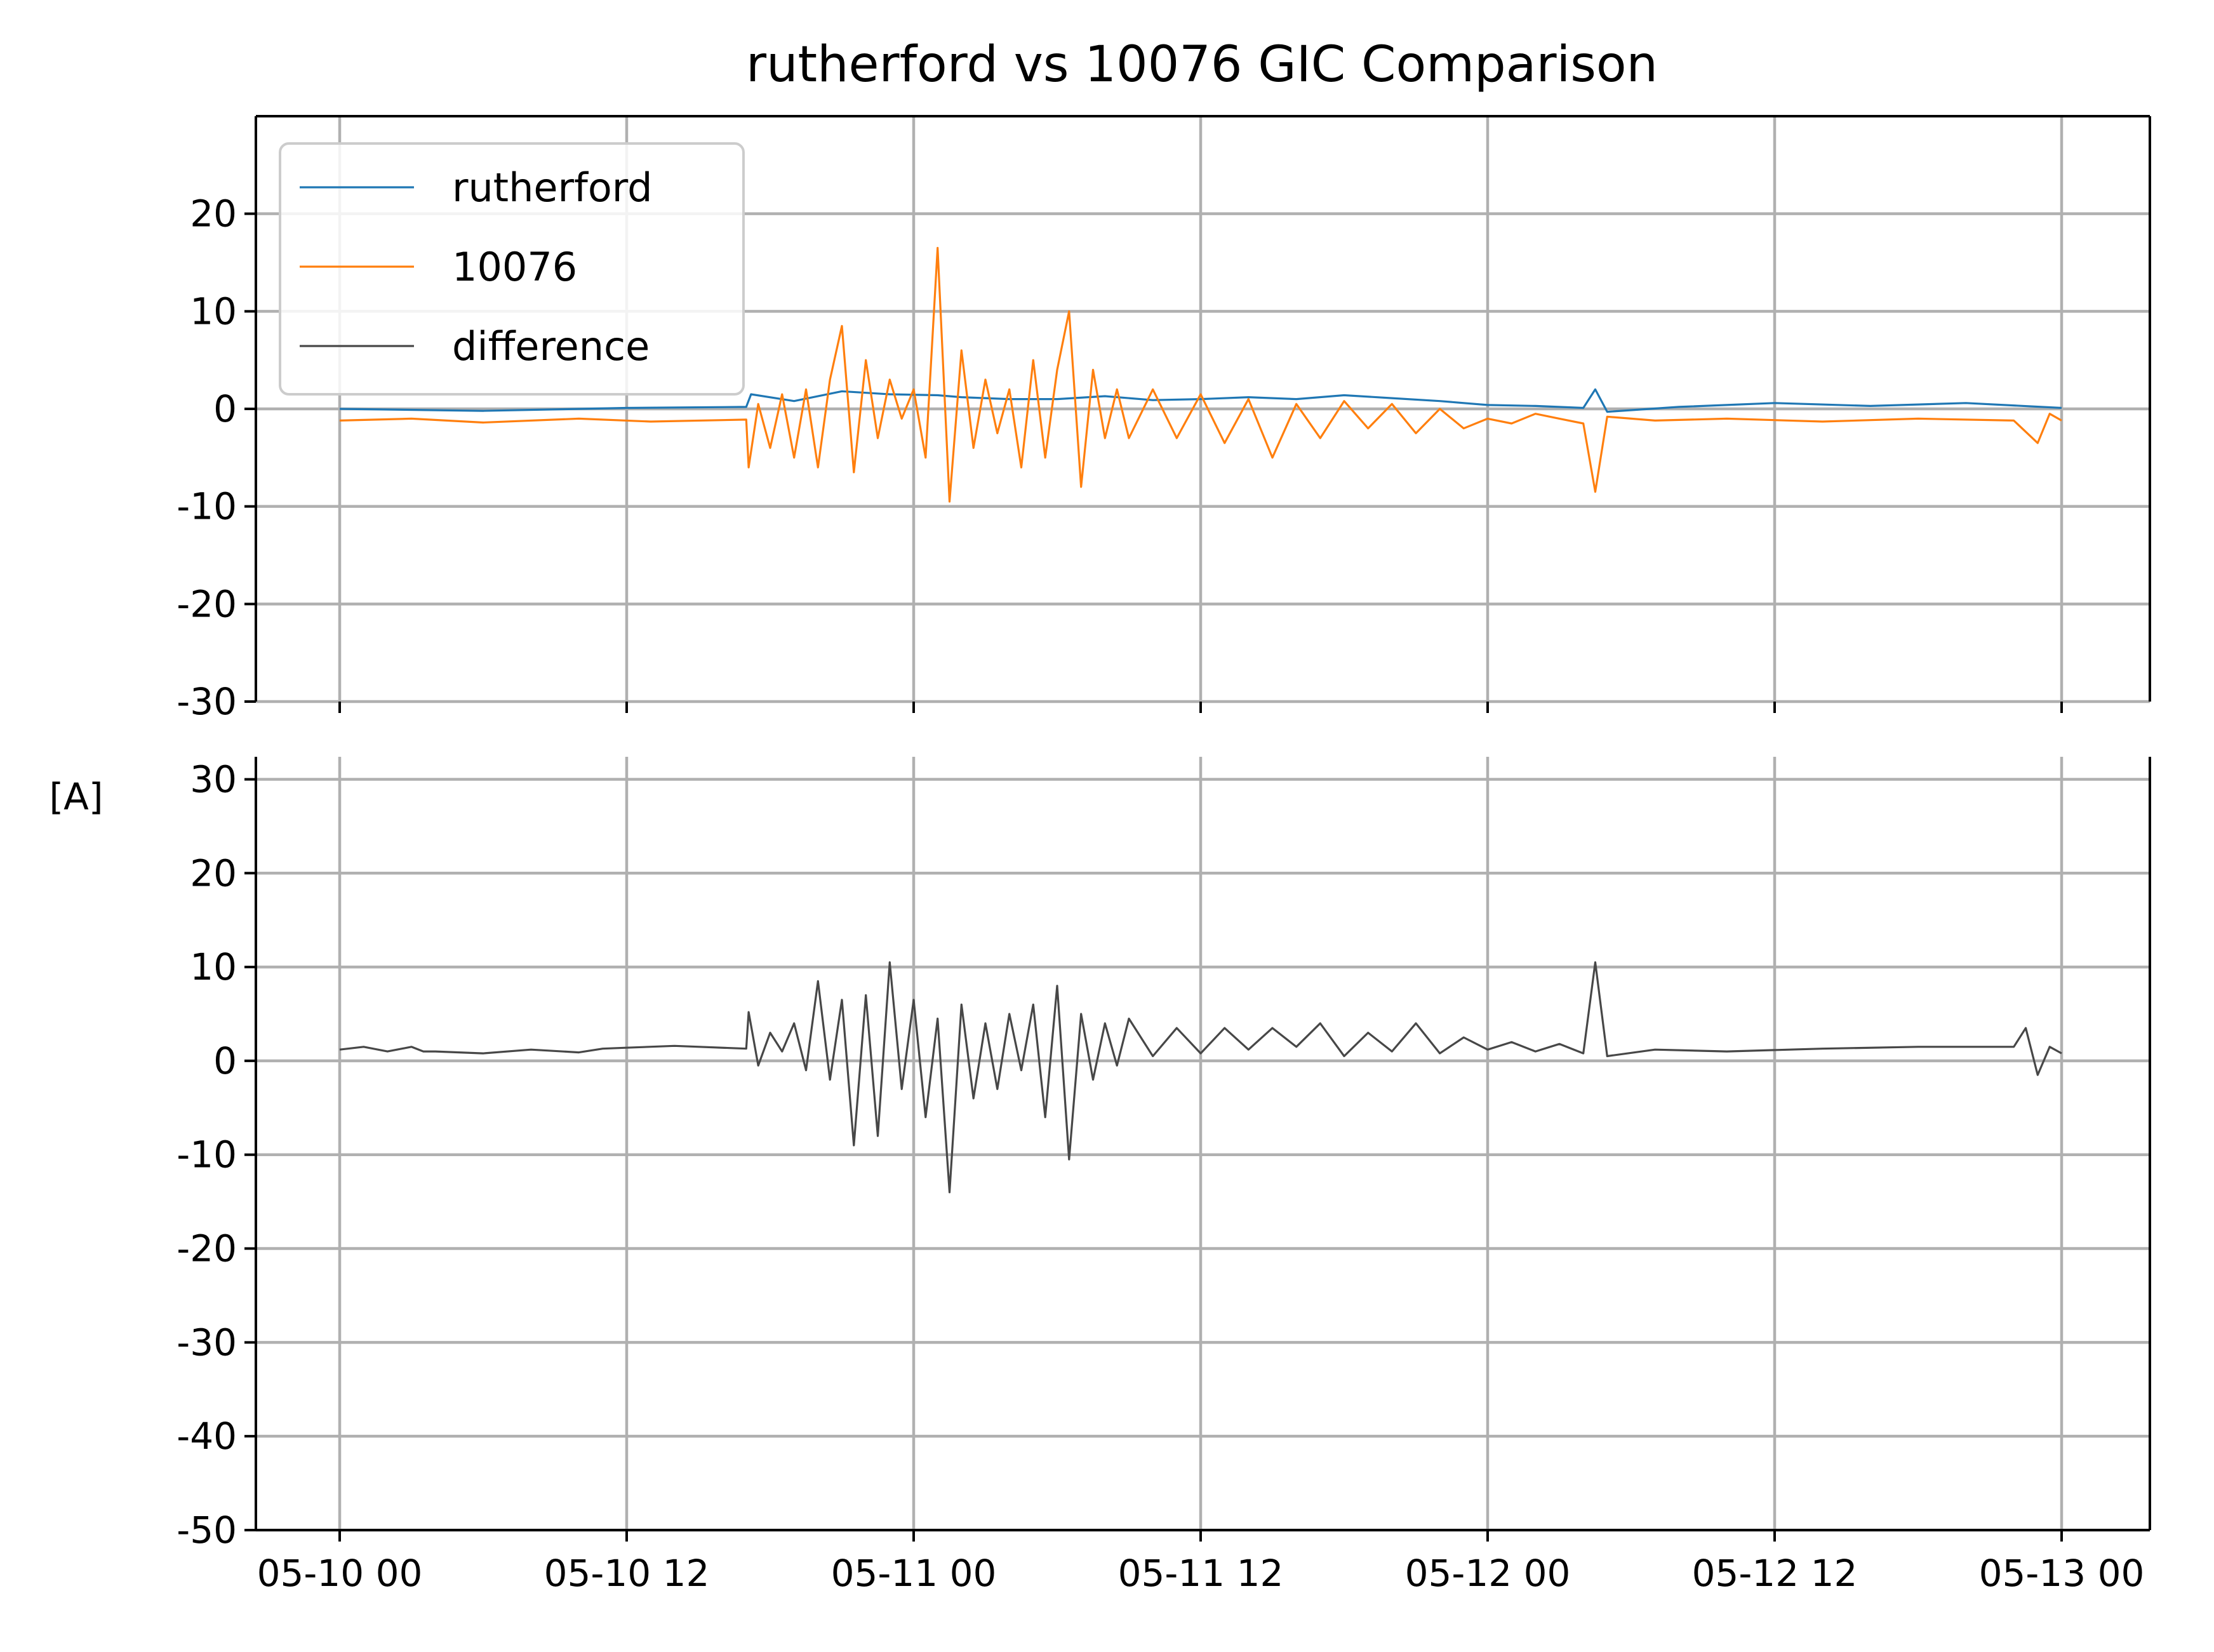  What do you see at coordinates (207, 1154) in the screenshot?
I see `bottom-ytick-label: -10` at bounding box center [207, 1154].